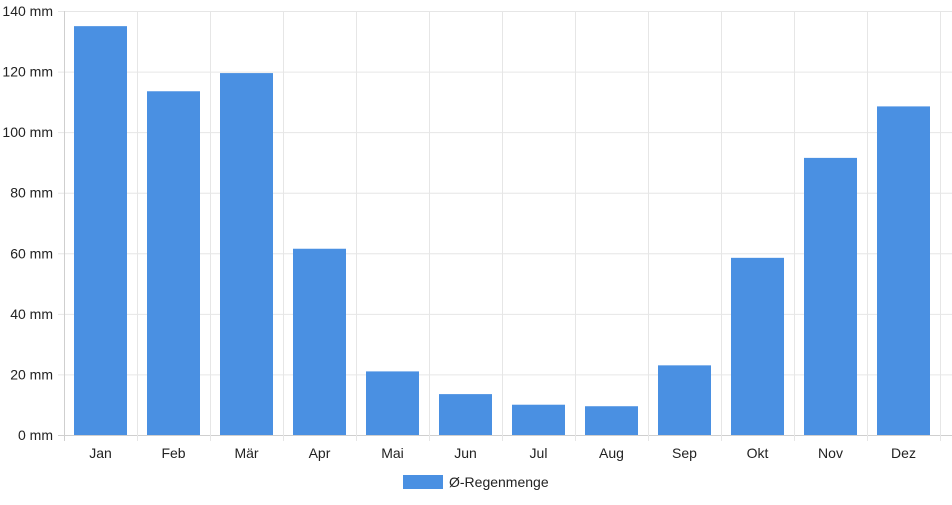 The image size is (952, 505). Describe the element at coordinates (611, 420) in the screenshot. I see `bar-aug` at that location.